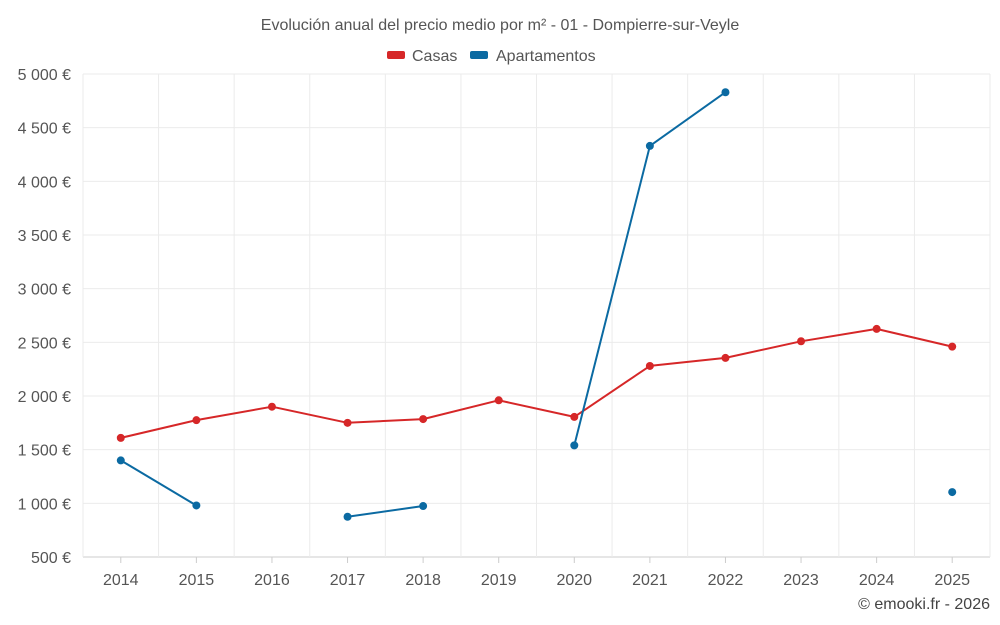 The width and height of the screenshot is (1000, 625). Describe the element at coordinates (434, 56) in the screenshot. I see `legend-label-casas: Casas` at that location.